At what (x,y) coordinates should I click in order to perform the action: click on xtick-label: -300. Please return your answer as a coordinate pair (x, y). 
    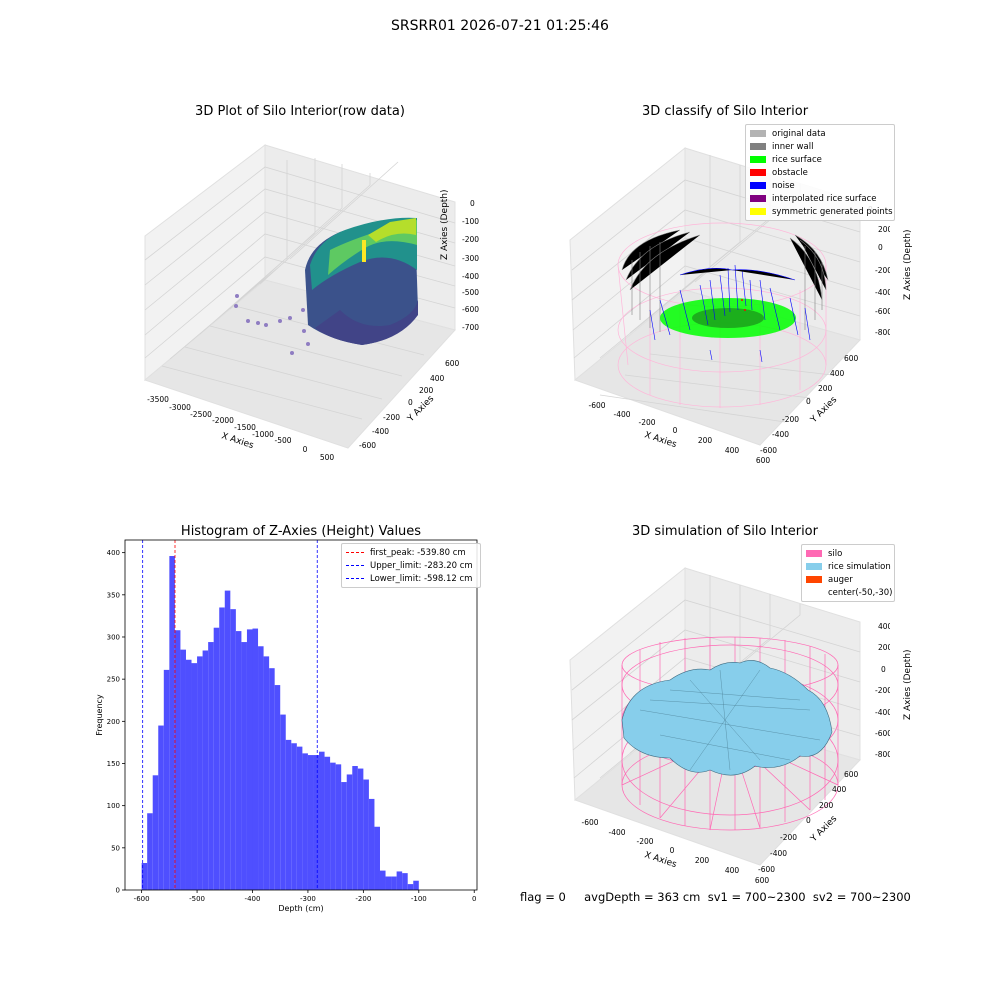
    Looking at the image, I should click on (308, 899).